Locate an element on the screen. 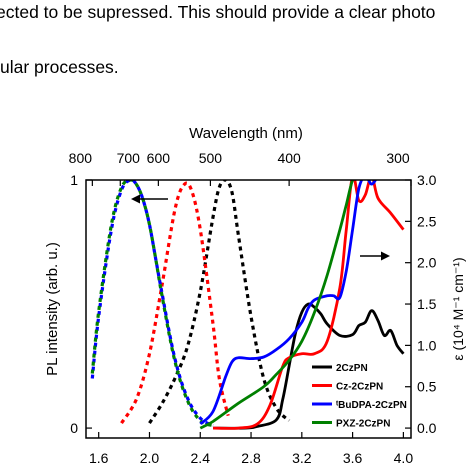 This screenshot has height=474, width=474. legend-label: ᵗBuDPA-2CzPN is located at coordinates (371, 405).